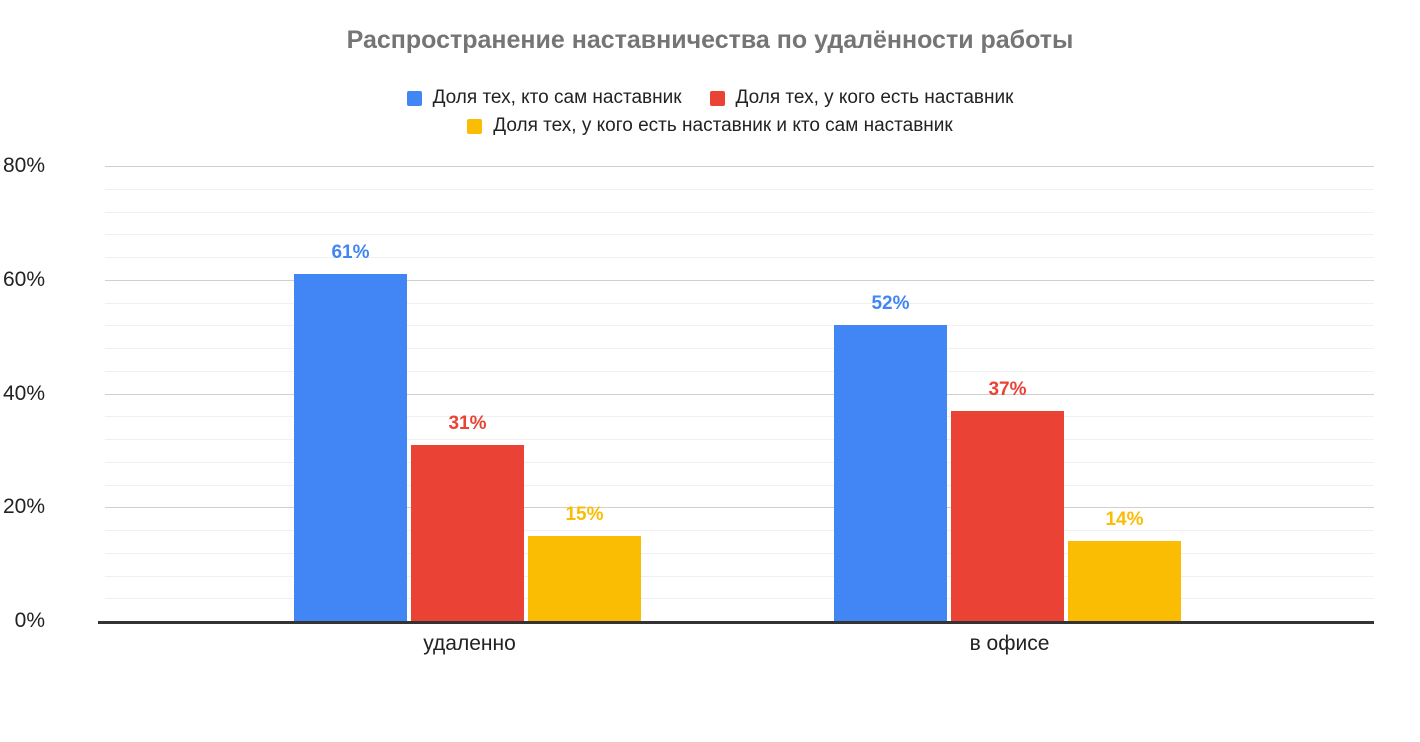 The height and width of the screenshot is (742, 1420). Describe the element at coordinates (1007, 389) in the screenshot. I see `bar-value-label: 37%` at that location.